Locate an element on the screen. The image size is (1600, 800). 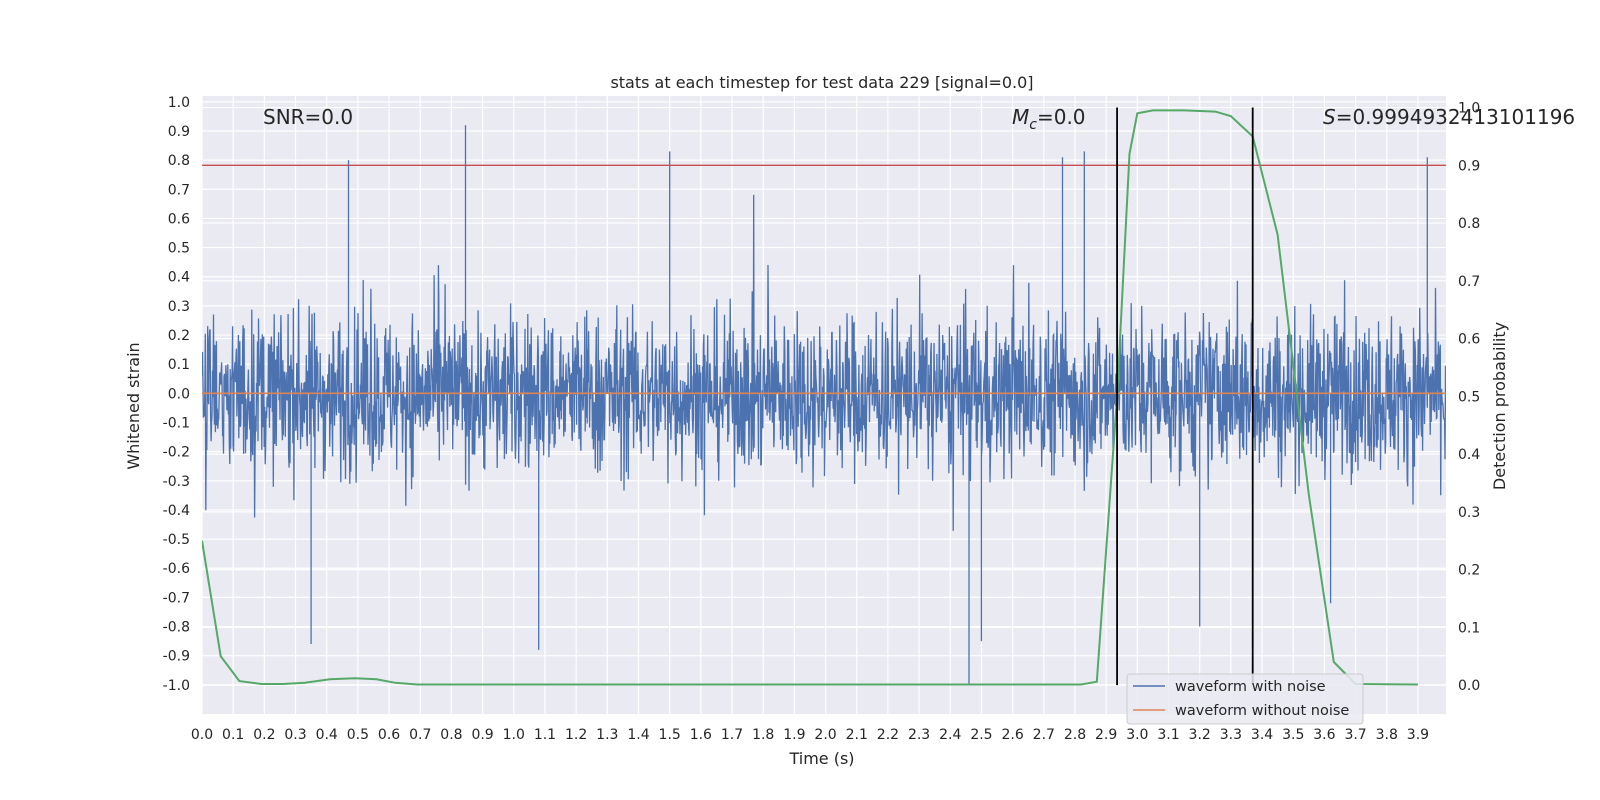
y-axis-label: Whitened strain is located at coordinates (133, 405).